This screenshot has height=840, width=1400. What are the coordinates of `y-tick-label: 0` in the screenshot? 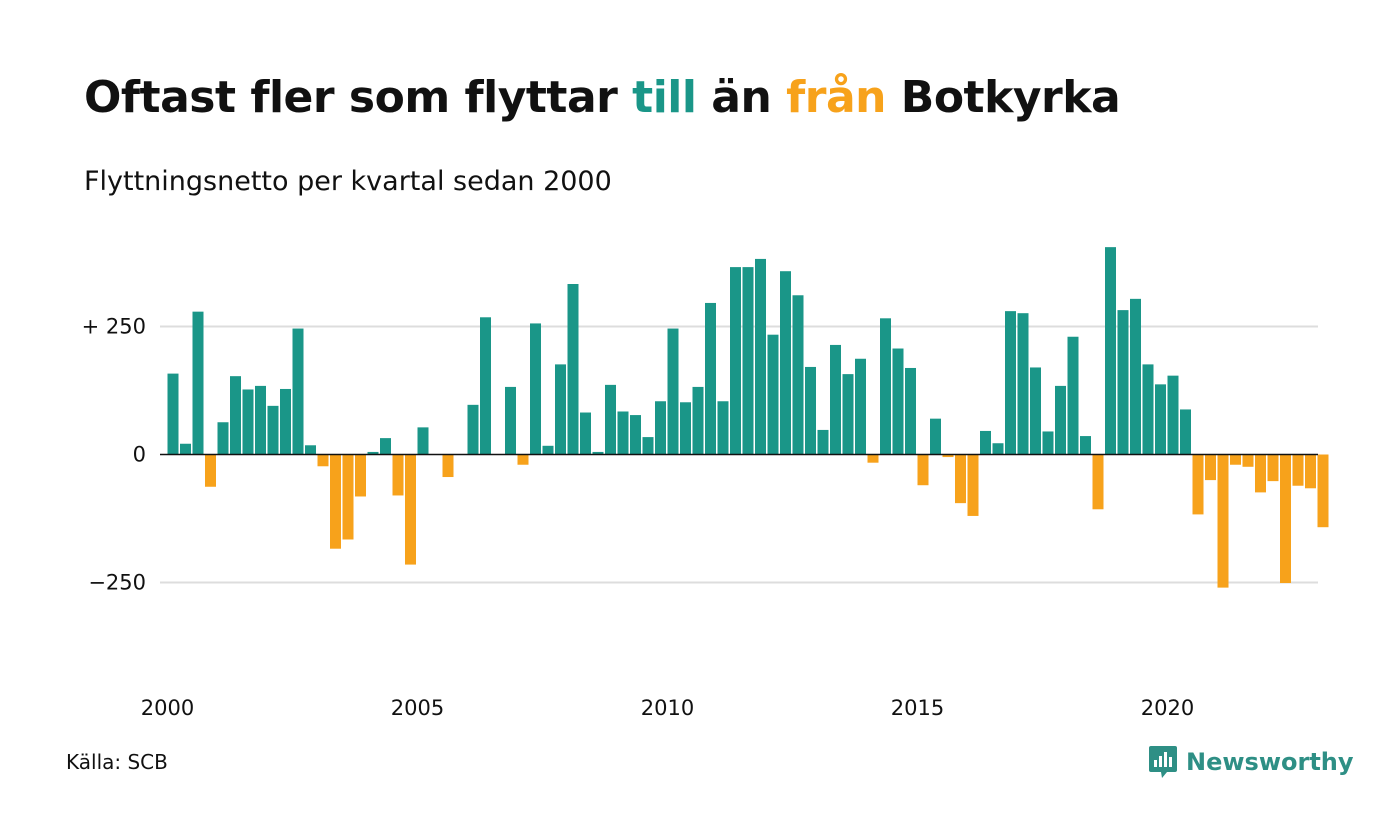 It's located at (139, 455).